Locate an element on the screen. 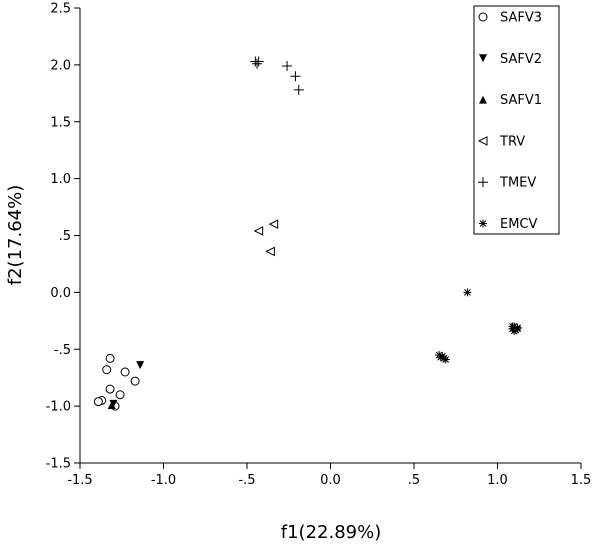  y-tick-label: 1.0 is located at coordinates (60, 179).